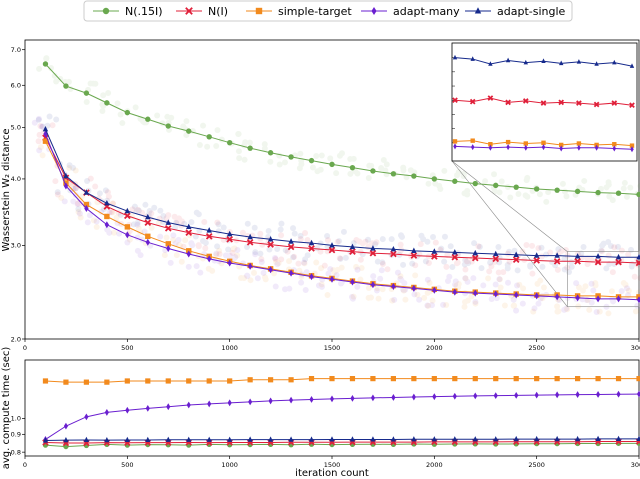  I want to click on inset-point-n-i, so click(508, 102).